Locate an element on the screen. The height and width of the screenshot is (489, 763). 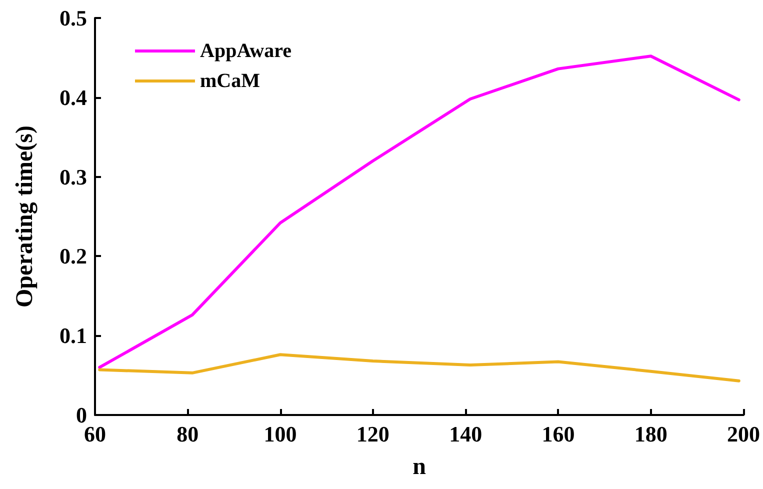
x-tick-label: 60 is located at coordinates (95, 434).